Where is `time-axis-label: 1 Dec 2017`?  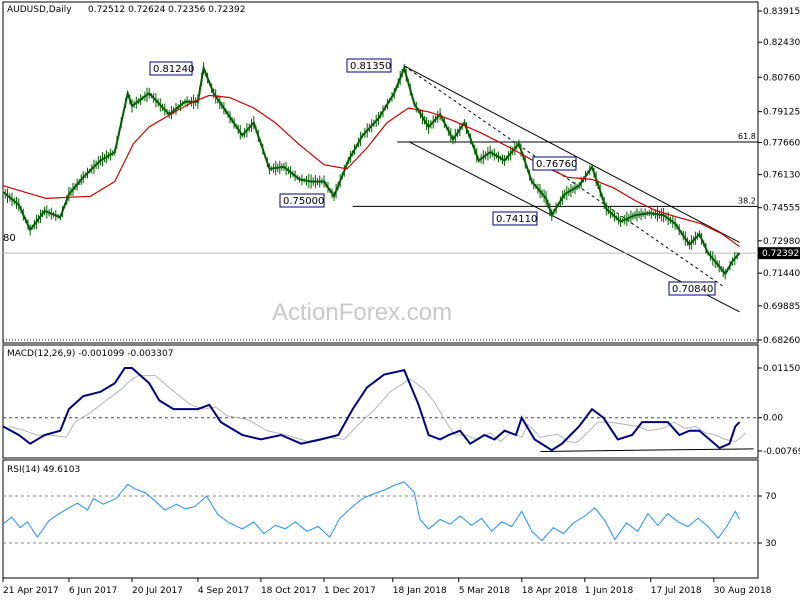 time-axis-label: 1 Dec 2017 is located at coordinates (350, 591).